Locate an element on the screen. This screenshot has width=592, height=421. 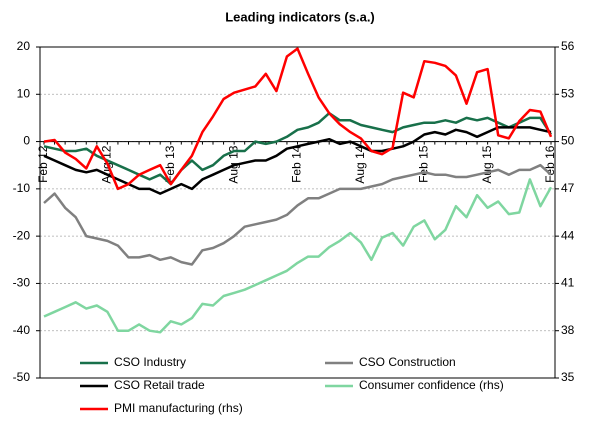
y-tick-label: -20 is located at coordinates (22, 235).